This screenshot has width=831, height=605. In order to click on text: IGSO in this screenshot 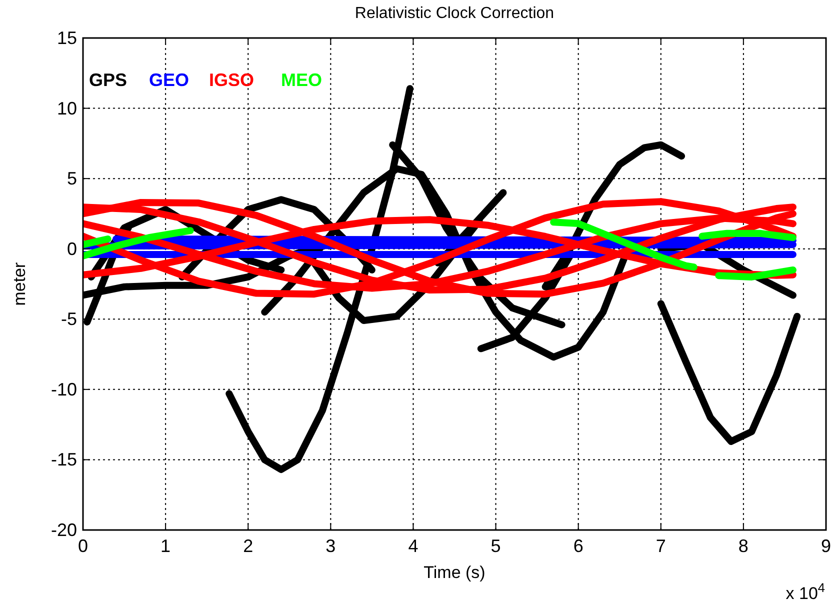, I will do `click(231, 80)`.